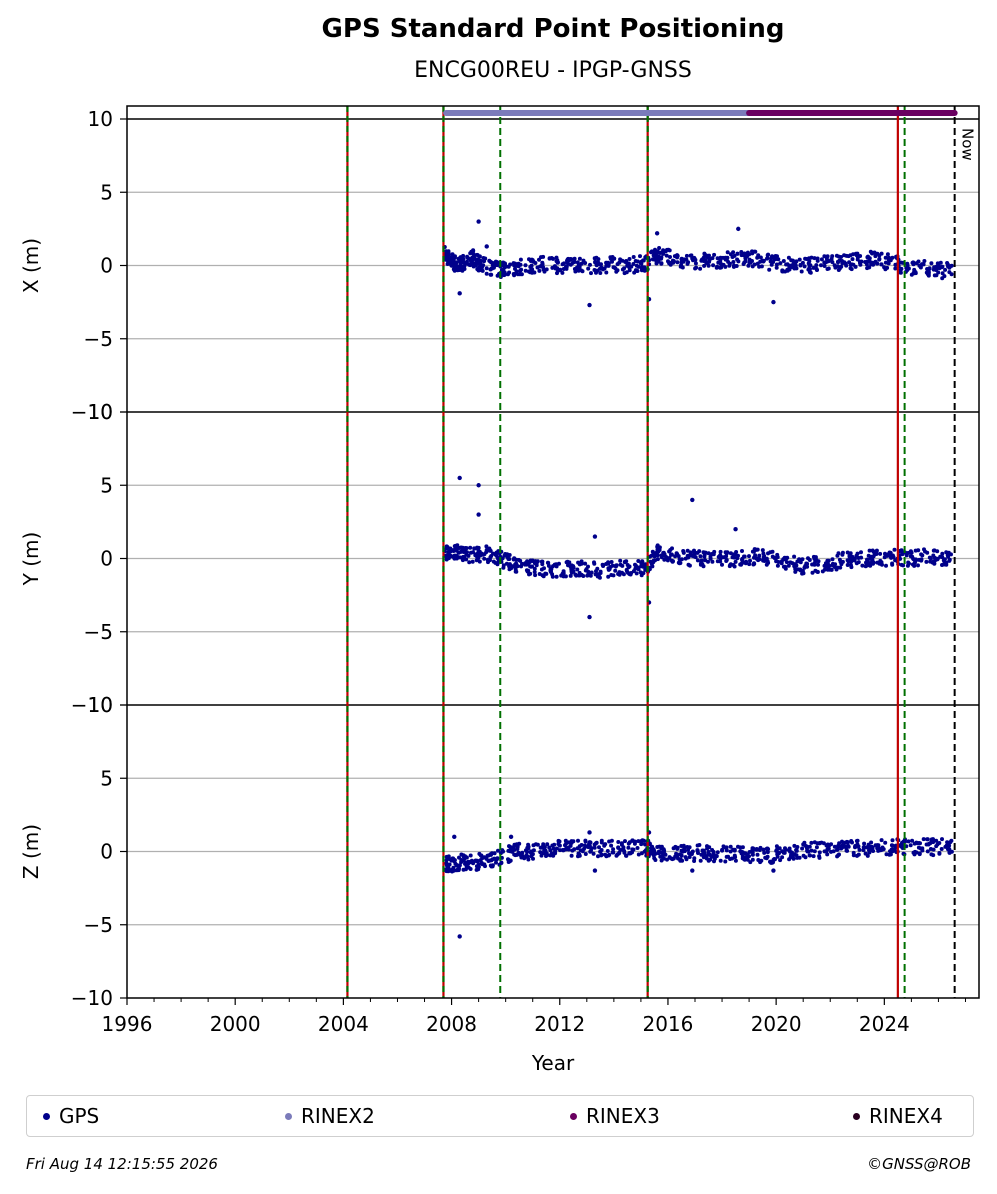 This screenshot has width=997, height=1194. Describe the element at coordinates (968, 144) in the screenshot. I see `now-label: Now` at that location.